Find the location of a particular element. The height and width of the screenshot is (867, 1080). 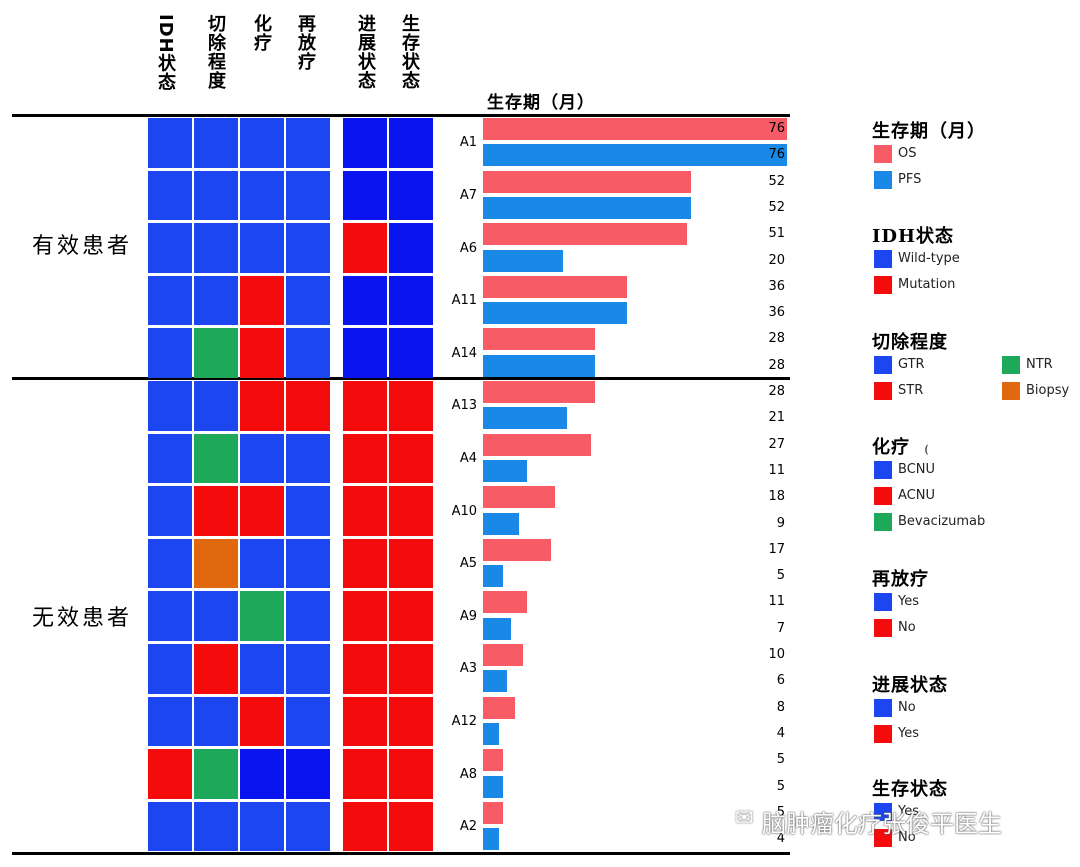

legend-label: PFS is located at coordinates (910, 179).